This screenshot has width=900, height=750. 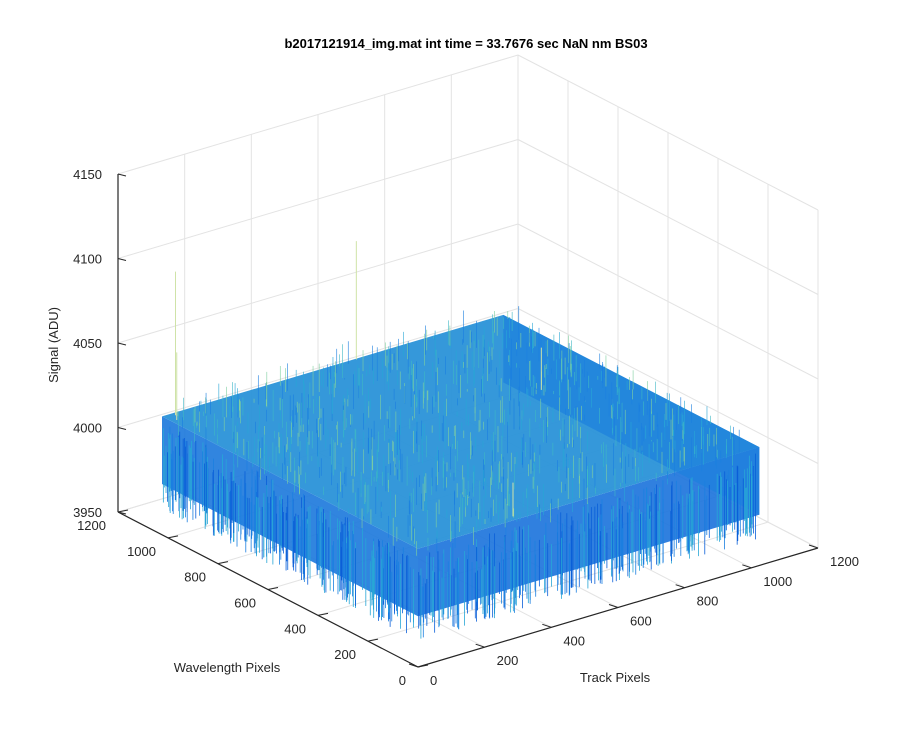 What do you see at coordinates (844, 561) in the screenshot?
I see `x-tick-label: 1200` at bounding box center [844, 561].